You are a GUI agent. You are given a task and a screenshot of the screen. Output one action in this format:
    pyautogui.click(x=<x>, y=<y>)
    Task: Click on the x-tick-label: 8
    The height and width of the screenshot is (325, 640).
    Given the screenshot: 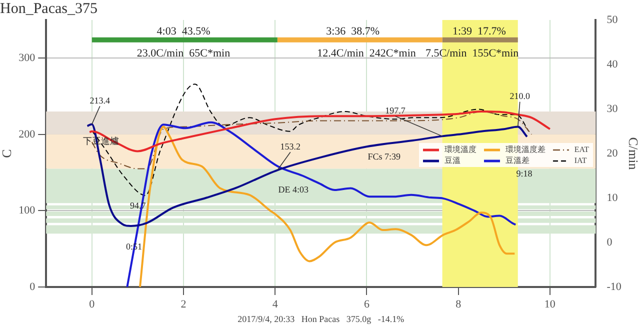 What is the action you would take?
    pyautogui.click(x=459, y=304)
    